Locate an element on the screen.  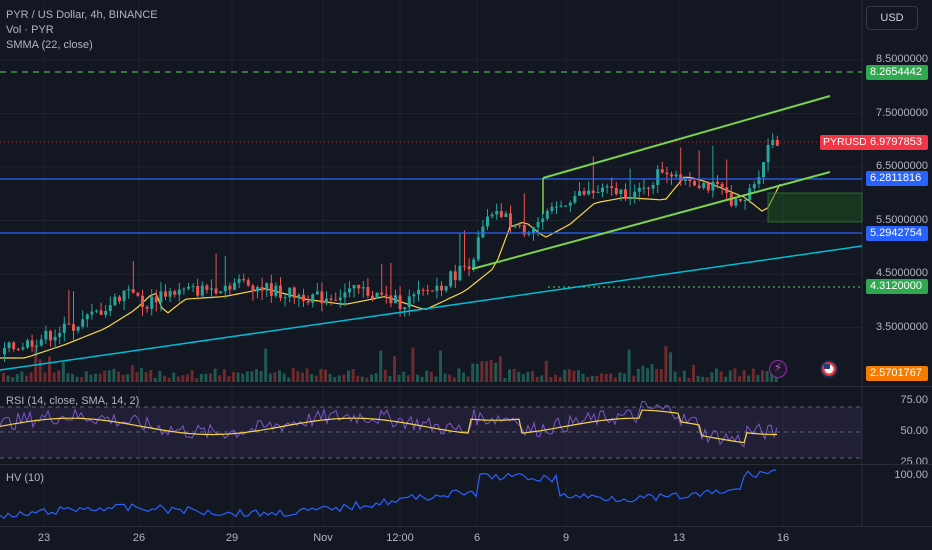
price-tick: 8.5000000 is located at coordinates (902, 59).